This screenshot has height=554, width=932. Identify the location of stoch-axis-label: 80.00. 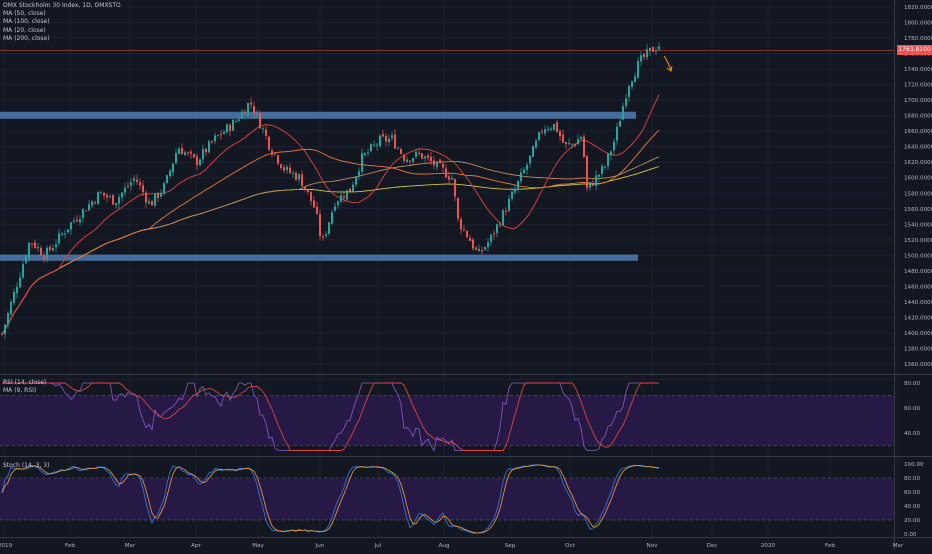
(912, 479).